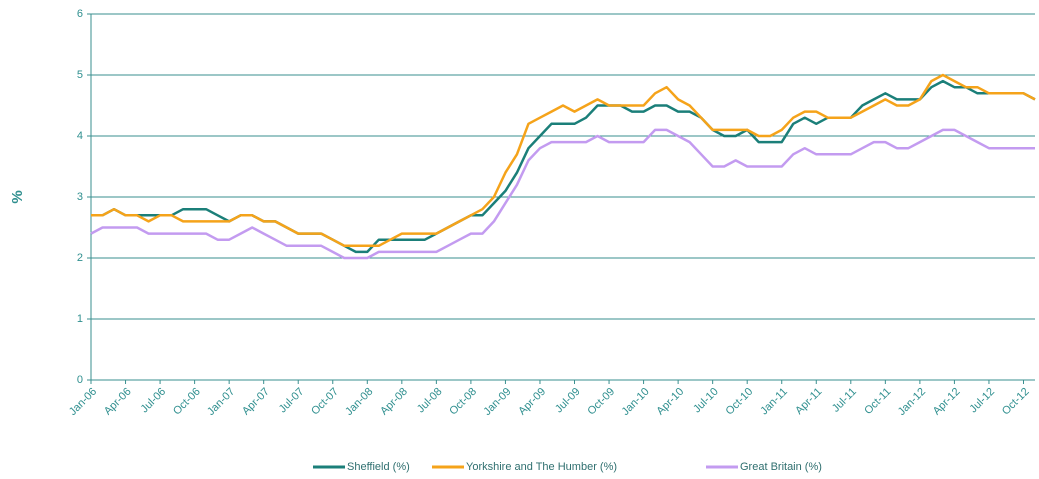  I want to click on x-tick-label: Oct-07, so click(325, 402).